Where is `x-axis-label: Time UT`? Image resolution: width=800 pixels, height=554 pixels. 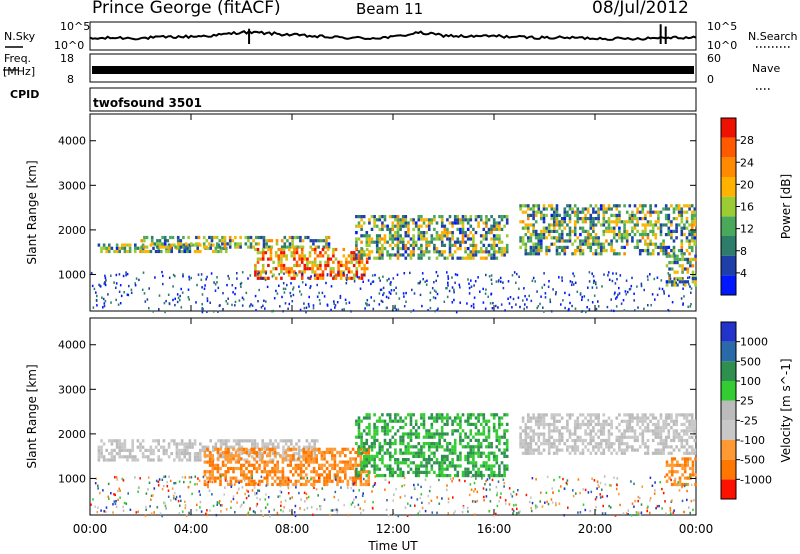
x-axis-label: Time UT is located at coordinates (392, 546).